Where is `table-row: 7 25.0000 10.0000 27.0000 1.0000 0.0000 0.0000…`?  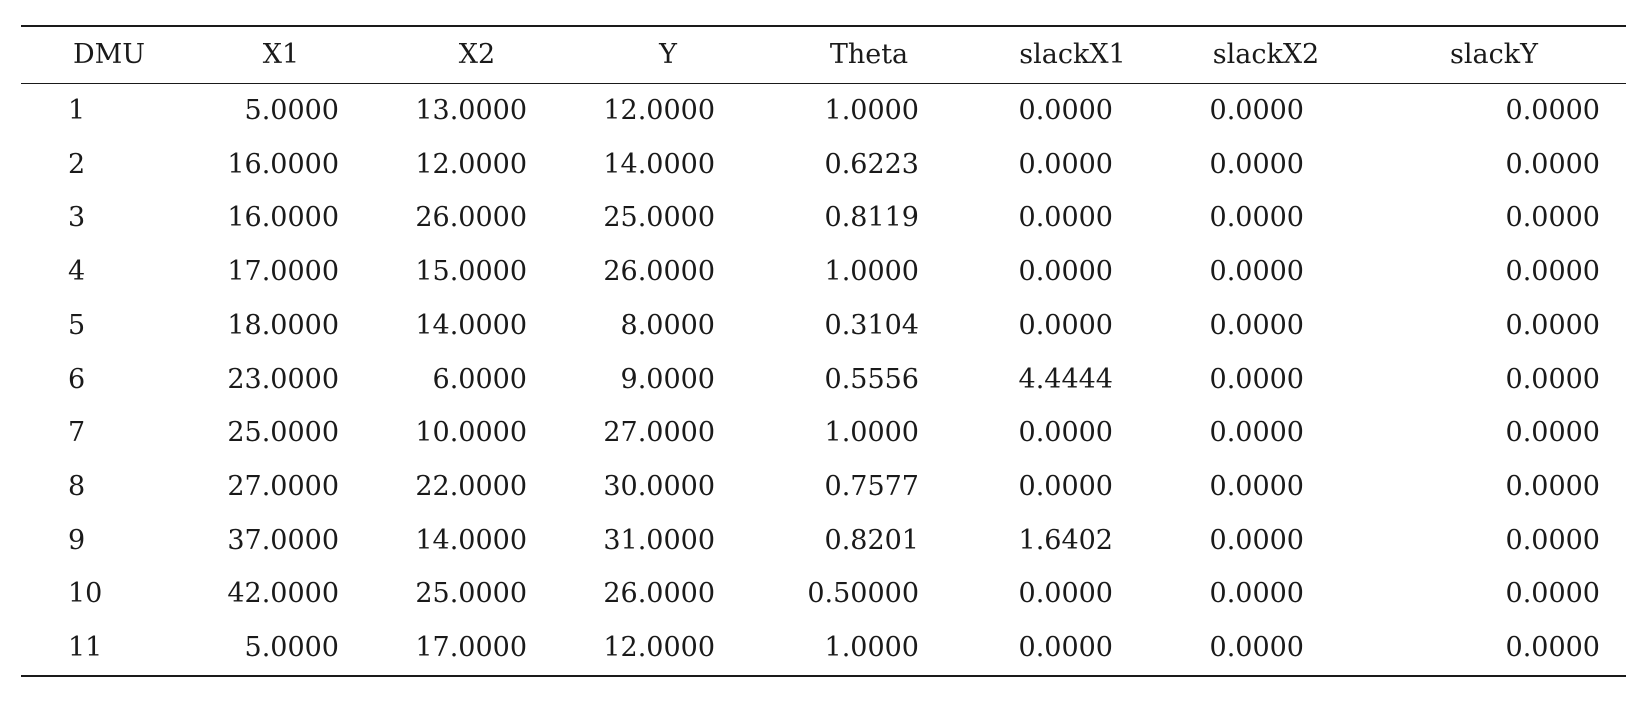 table-row: 7 25.0000 10.0000 27.0000 1.0000 0.0000 0.0000… is located at coordinates (823, 433).